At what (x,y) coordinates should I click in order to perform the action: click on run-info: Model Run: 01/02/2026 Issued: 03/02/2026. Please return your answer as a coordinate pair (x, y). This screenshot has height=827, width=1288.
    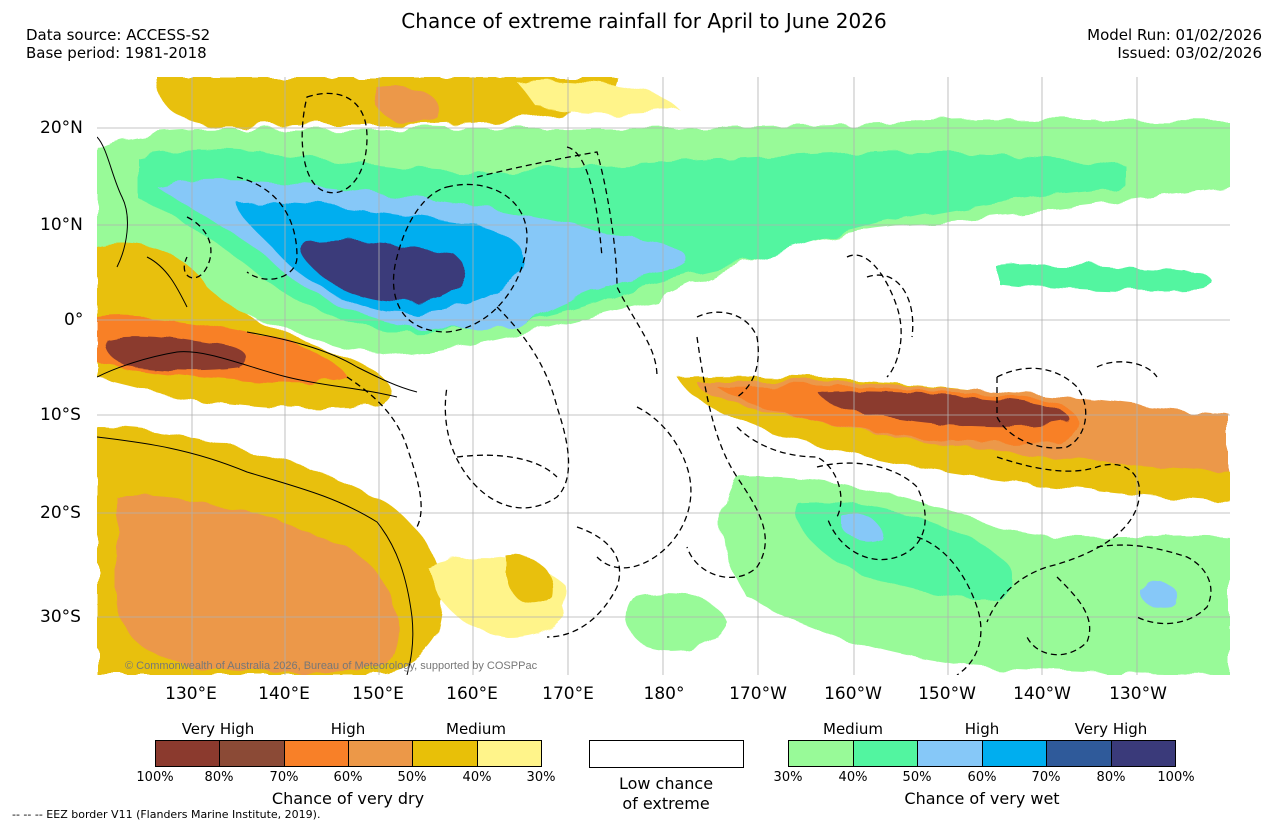
    Looking at the image, I should click on (1174, 44).